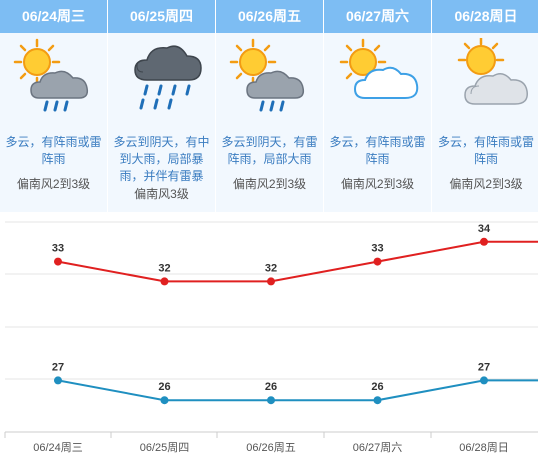 The width and height of the screenshot is (538, 465). What do you see at coordinates (162, 78) in the screenshot?
I see `heavy-rain-icon` at bounding box center [162, 78].